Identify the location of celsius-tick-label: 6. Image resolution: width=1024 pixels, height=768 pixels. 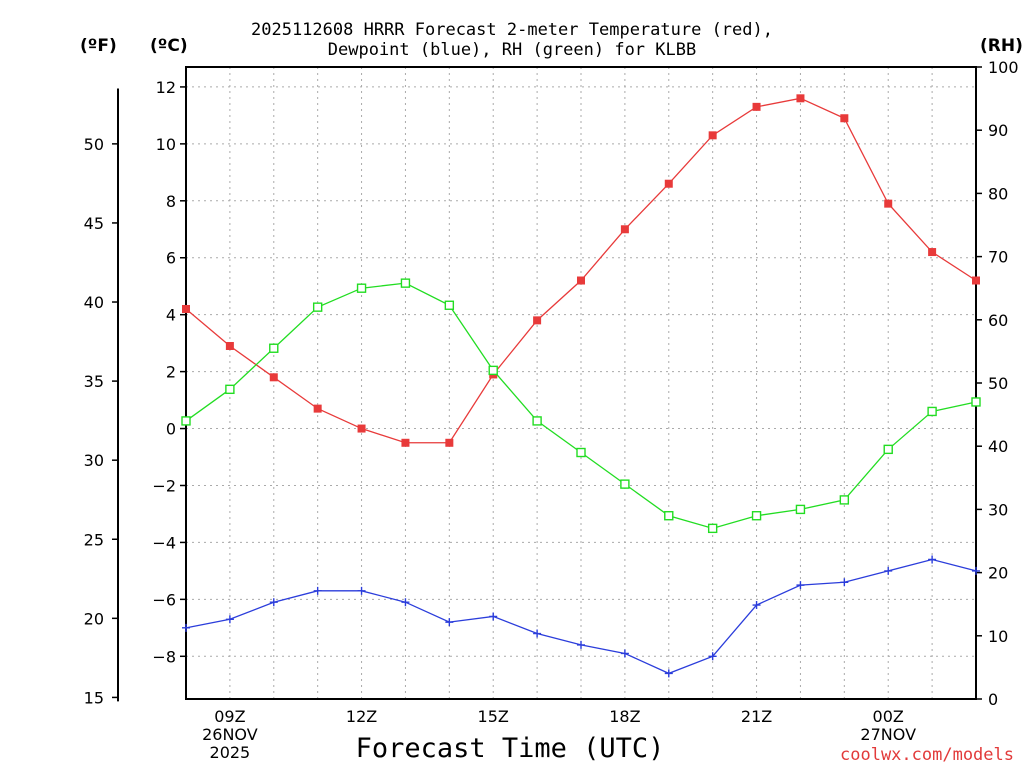
(171, 258).